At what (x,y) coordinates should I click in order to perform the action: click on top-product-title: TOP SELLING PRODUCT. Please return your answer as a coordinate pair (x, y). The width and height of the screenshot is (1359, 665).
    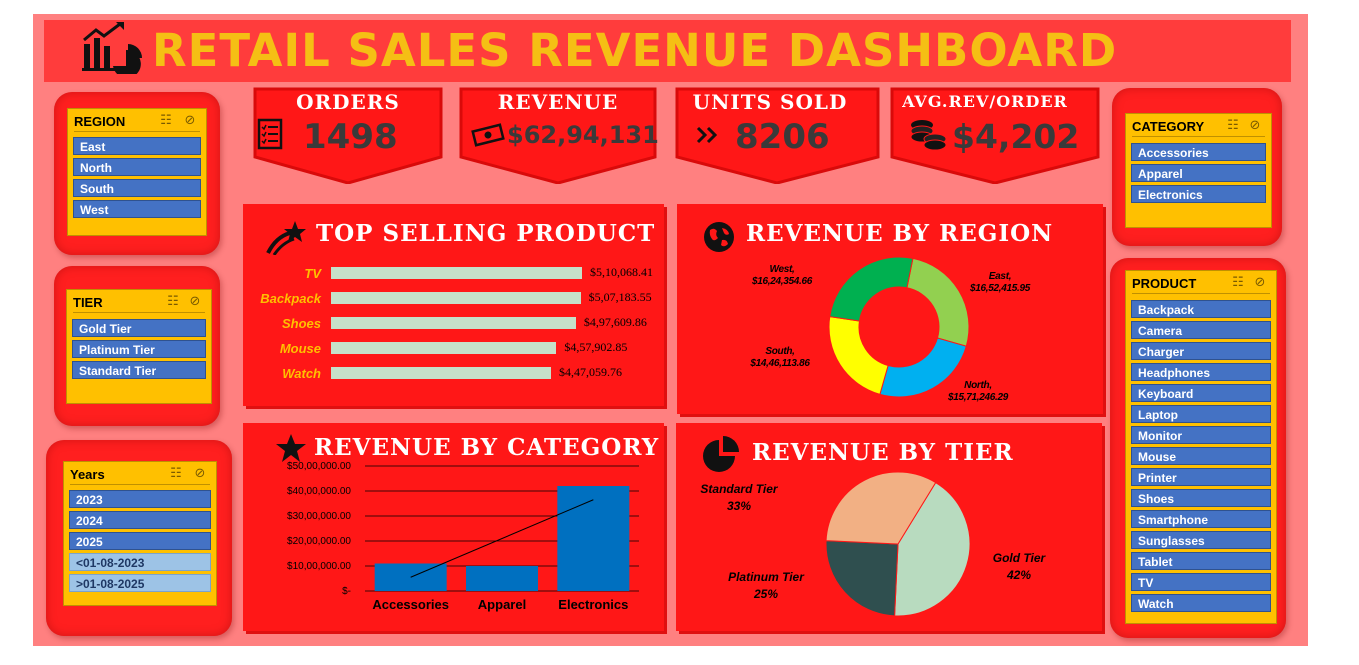
    Looking at the image, I should click on (486, 233).